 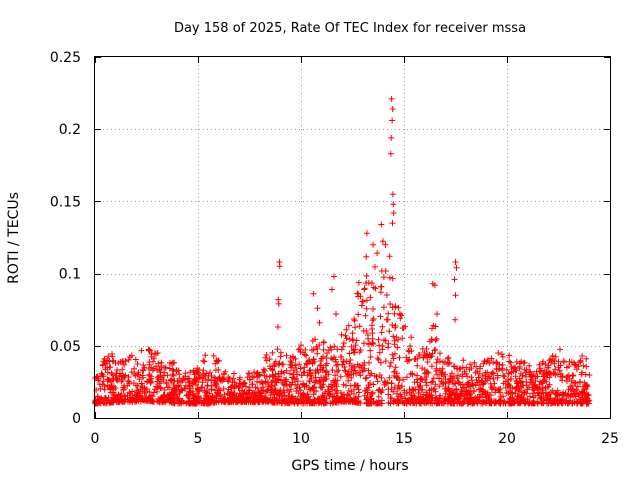 I want to click on y-tick-label: 0.1, so click(x=70, y=275).